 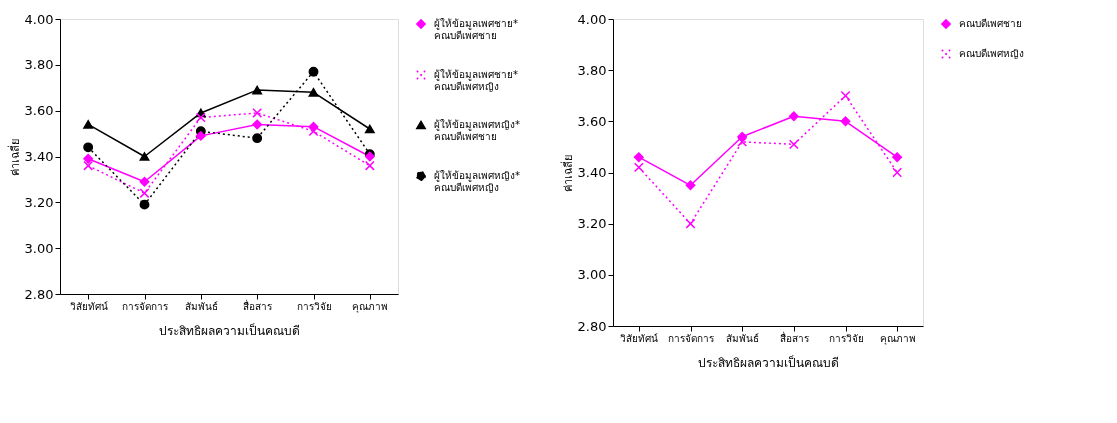 What do you see at coordinates (477, 181) in the screenshot?
I see `legend-label: ผู้ให้ข้อมูลเพศหญิง* คณบดีเพศหญิง` at bounding box center [477, 181].